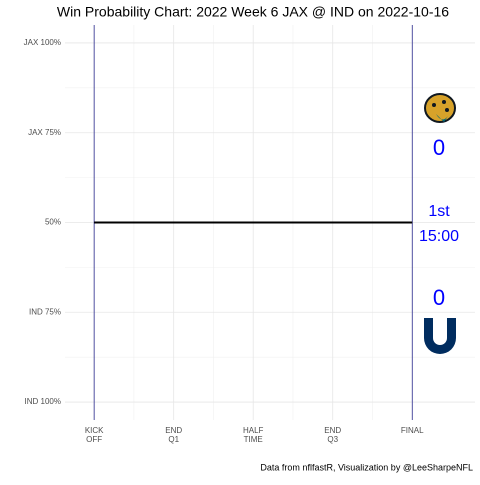 The image size is (480, 485). What do you see at coordinates (439, 211) in the screenshot?
I see `quarter: 1st` at bounding box center [439, 211].